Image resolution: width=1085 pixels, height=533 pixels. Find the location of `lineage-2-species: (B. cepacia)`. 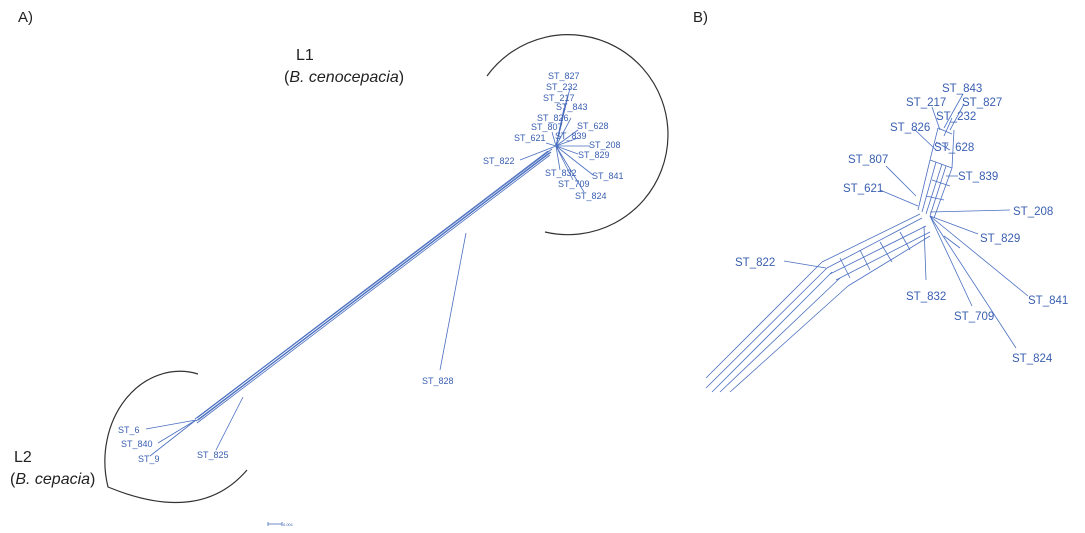

lineage-2-species: (B. cepacia) is located at coordinates (52, 479).